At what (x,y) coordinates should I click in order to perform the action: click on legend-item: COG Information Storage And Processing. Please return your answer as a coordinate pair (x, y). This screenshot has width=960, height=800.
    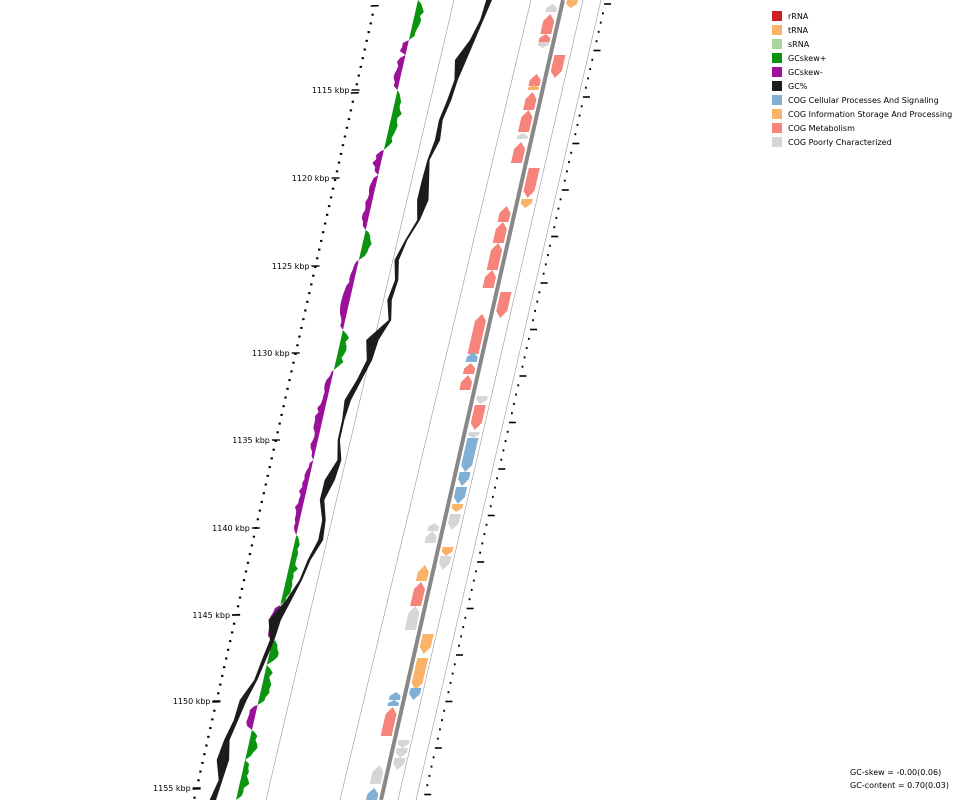
    Looking at the image, I should click on (862, 114).